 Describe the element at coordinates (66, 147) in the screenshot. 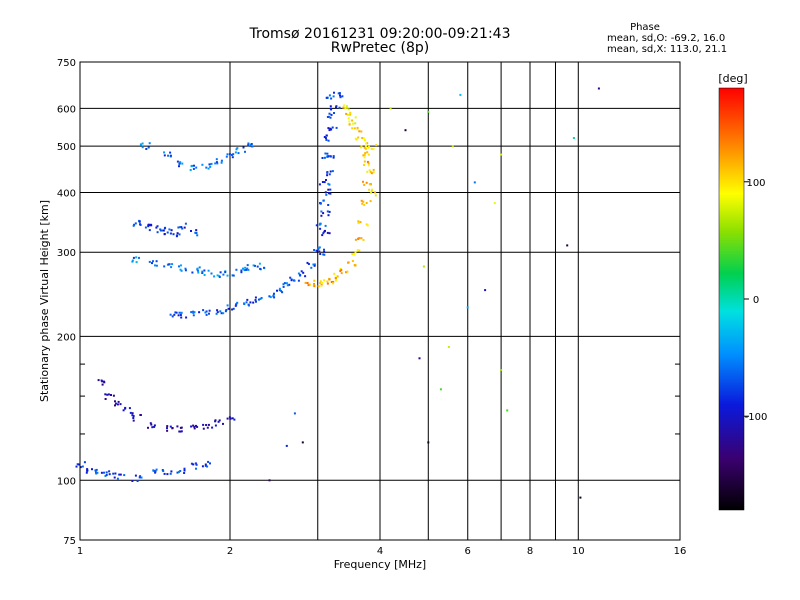

I see `y-tick-label: 500` at that location.